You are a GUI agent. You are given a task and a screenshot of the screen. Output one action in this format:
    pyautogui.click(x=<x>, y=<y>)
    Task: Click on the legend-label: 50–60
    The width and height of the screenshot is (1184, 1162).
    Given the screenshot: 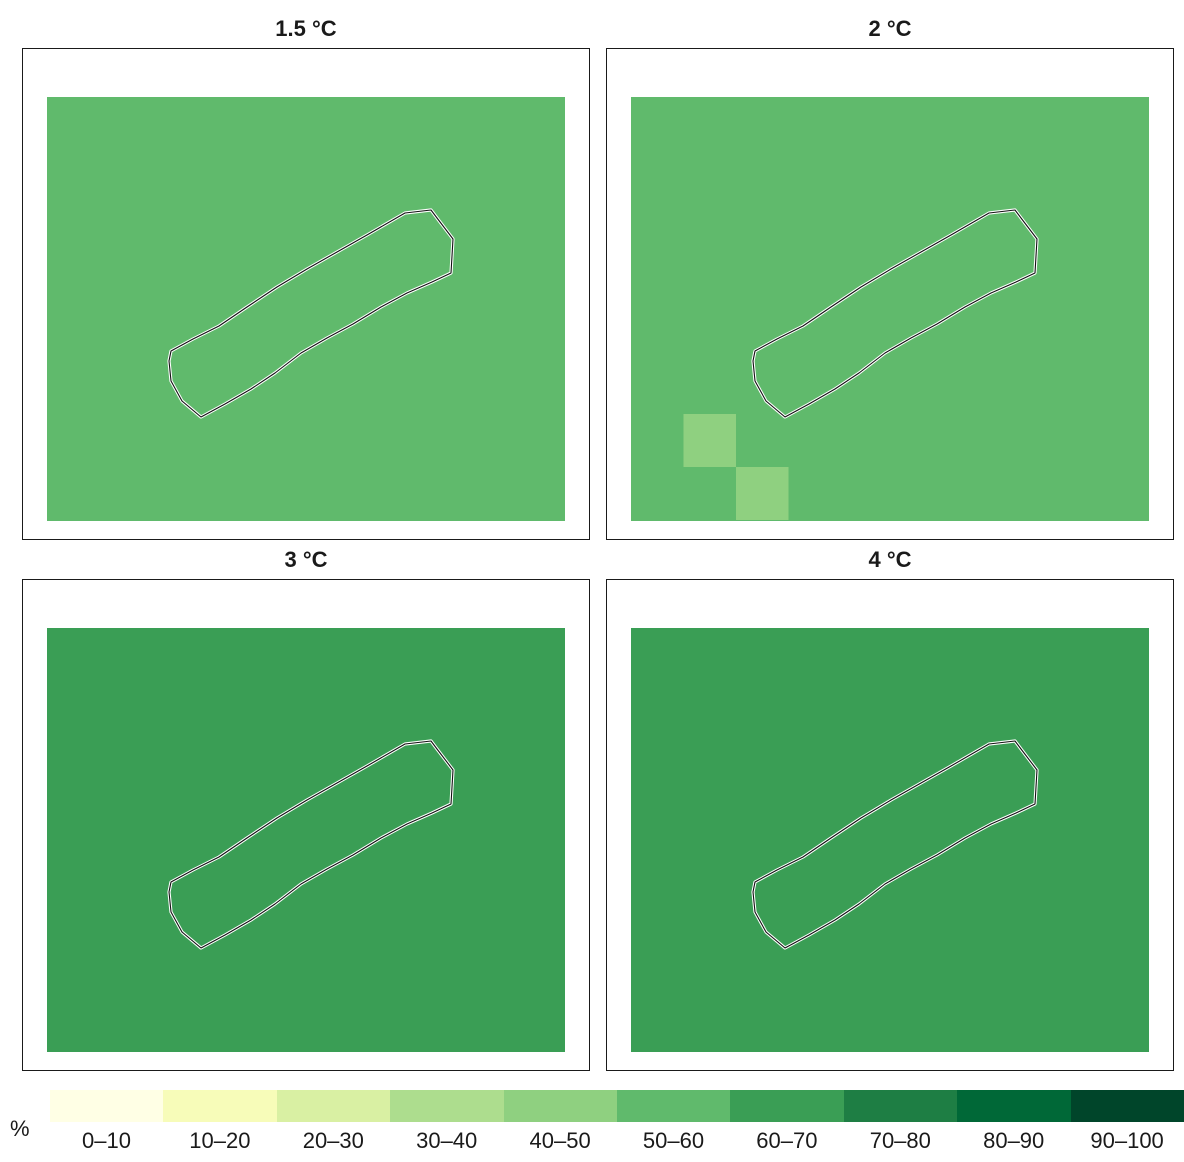 What is the action you would take?
    pyautogui.click(x=673, y=1140)
    